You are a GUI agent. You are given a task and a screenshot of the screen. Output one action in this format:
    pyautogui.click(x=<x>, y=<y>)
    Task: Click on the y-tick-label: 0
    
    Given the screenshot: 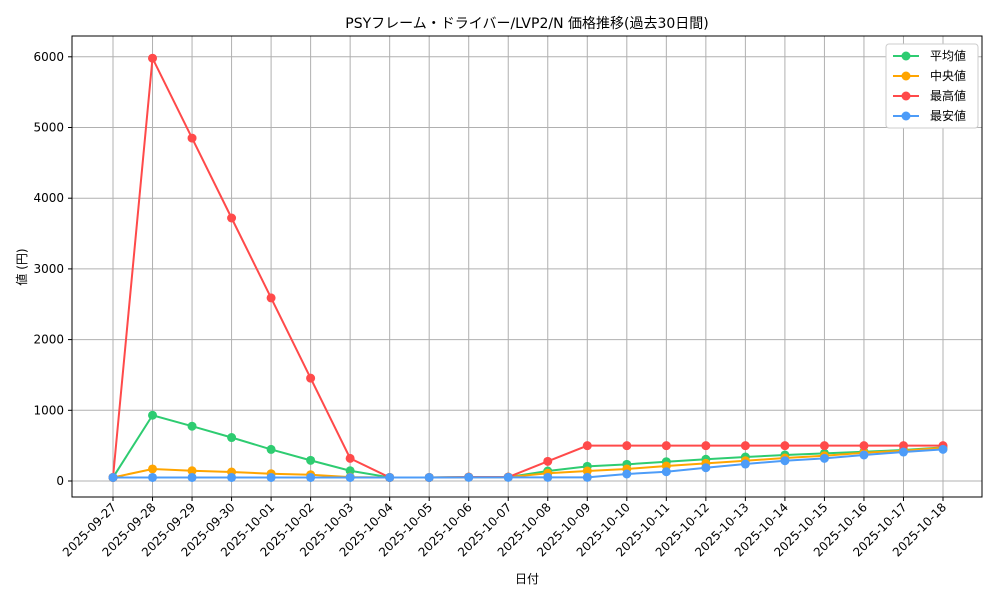 What is the action you would take?
    pyautogui.click(x=60, y=481)
    